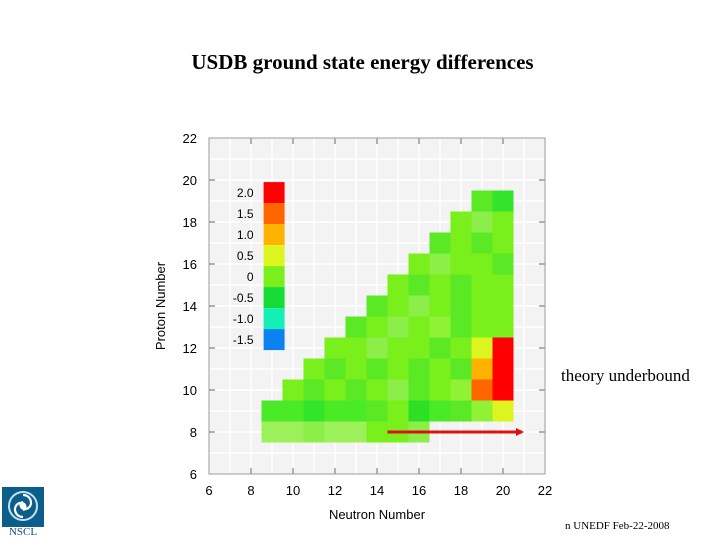 This screenshot has width=720, height=540. What do you see at coordinates (293, 490) in the screenshot?
I see `x-tick-label: 10` at bounding box center [293, 490].